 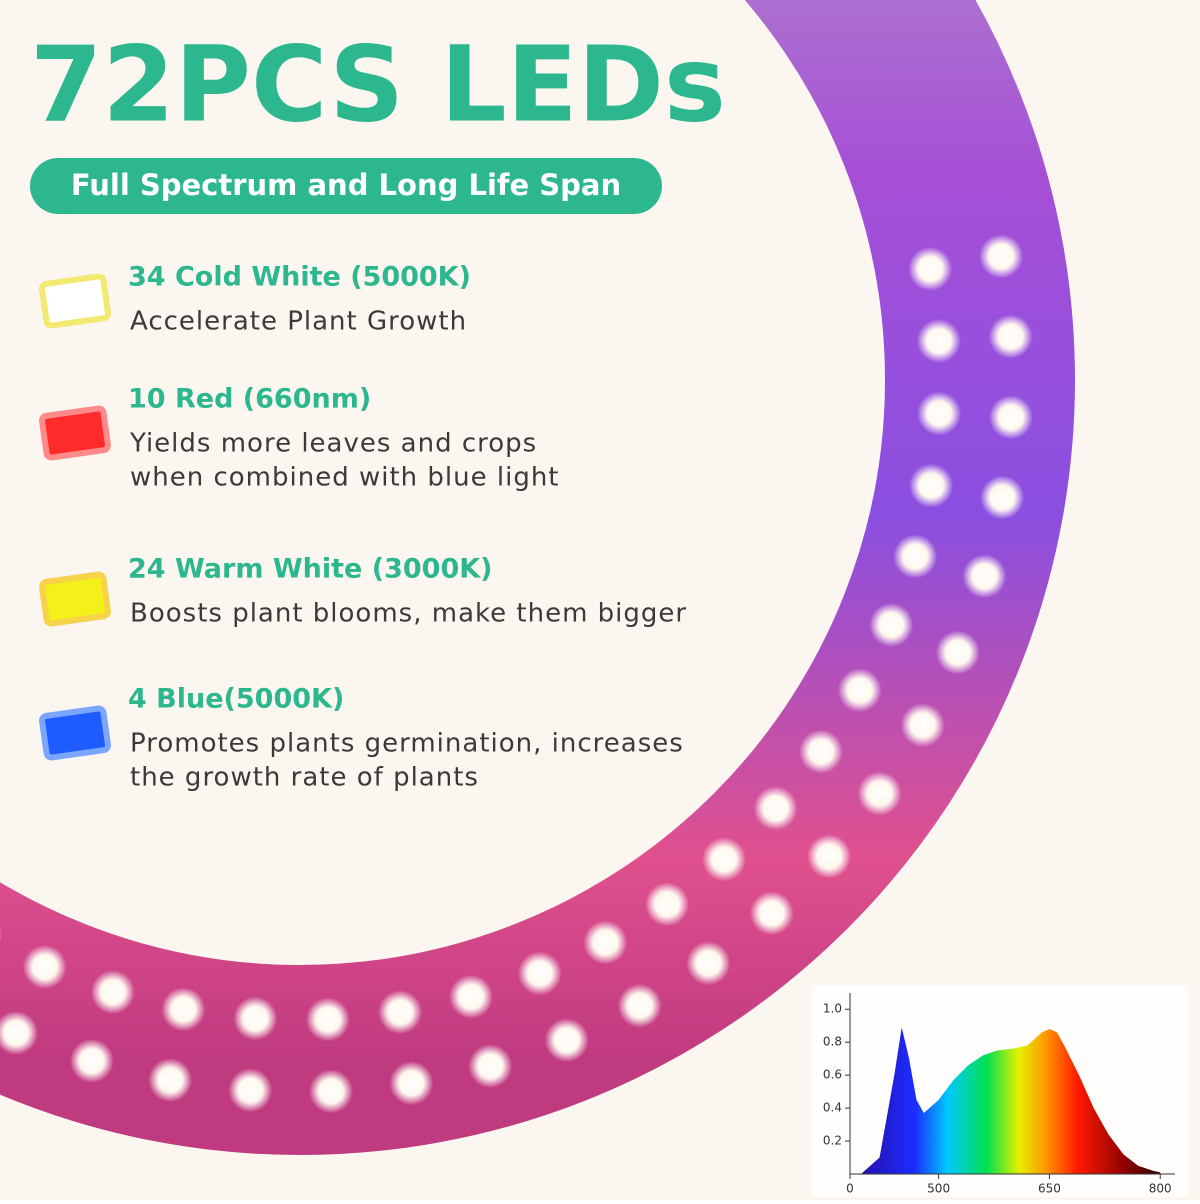 What do you see at coordinates (333, 444) in the screenshot?
I see `item-text: Yields more leaves and crops` at bounding box center [333, 444].